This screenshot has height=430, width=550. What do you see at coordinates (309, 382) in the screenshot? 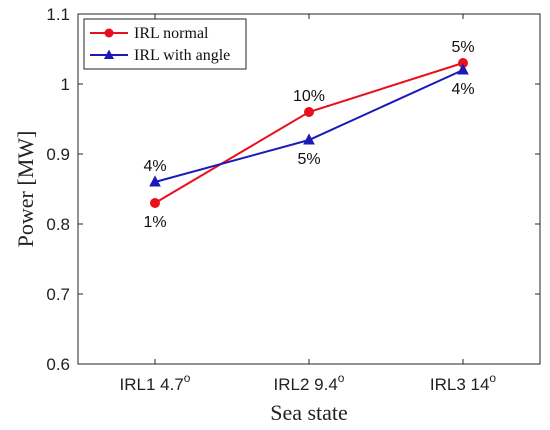
I see `x-tick-label: IRL2 9.4o` at bounding box center [309, 382].